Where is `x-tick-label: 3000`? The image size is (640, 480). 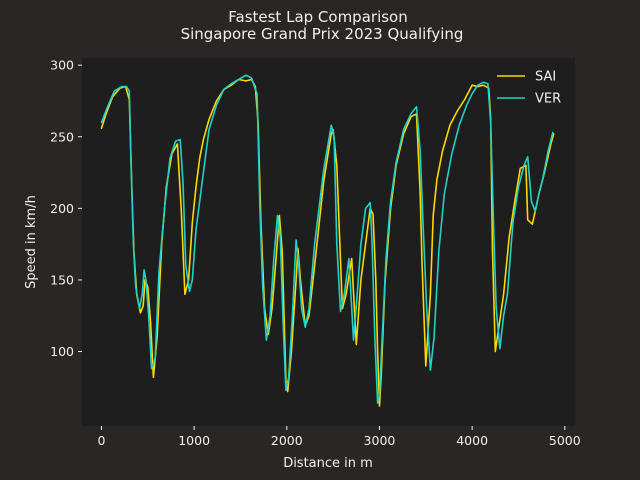
x-tick-label: 3000 is located at coordinates (380, 440).